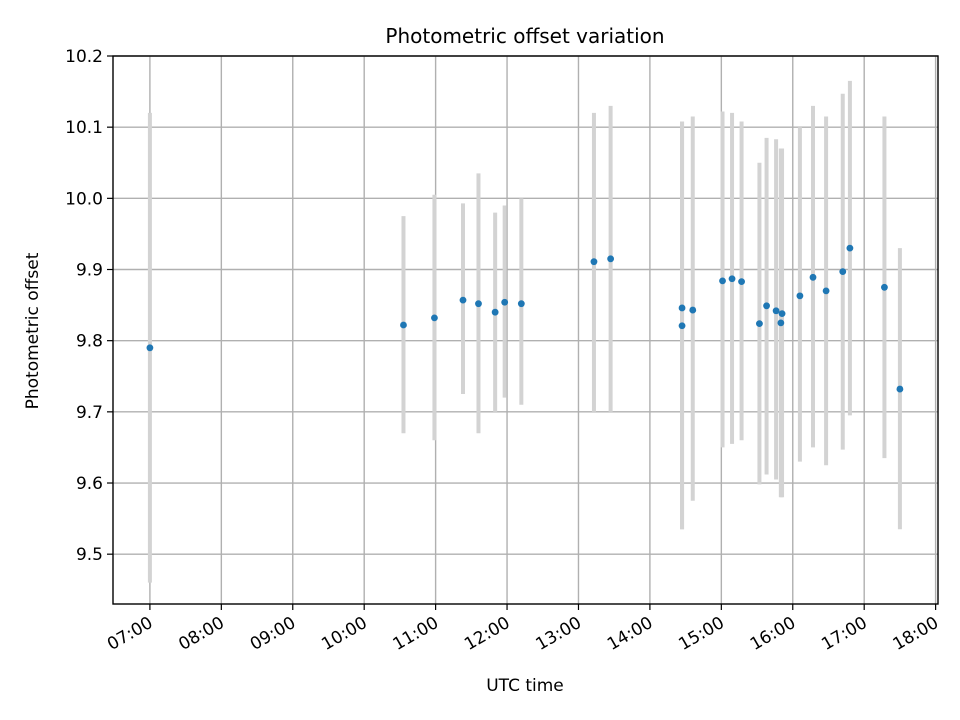  Describe the element at coordinates (416, 634) in the screenshot. I see `x-tick-label: 11:00` at that location.